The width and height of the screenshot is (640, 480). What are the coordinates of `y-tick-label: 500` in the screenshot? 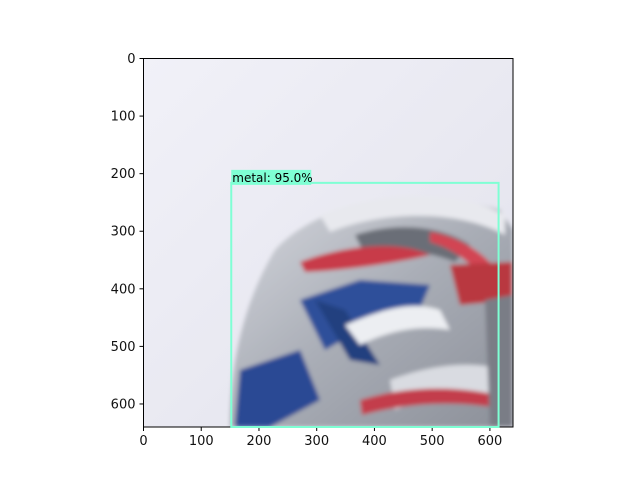 It's located at (123, 347).